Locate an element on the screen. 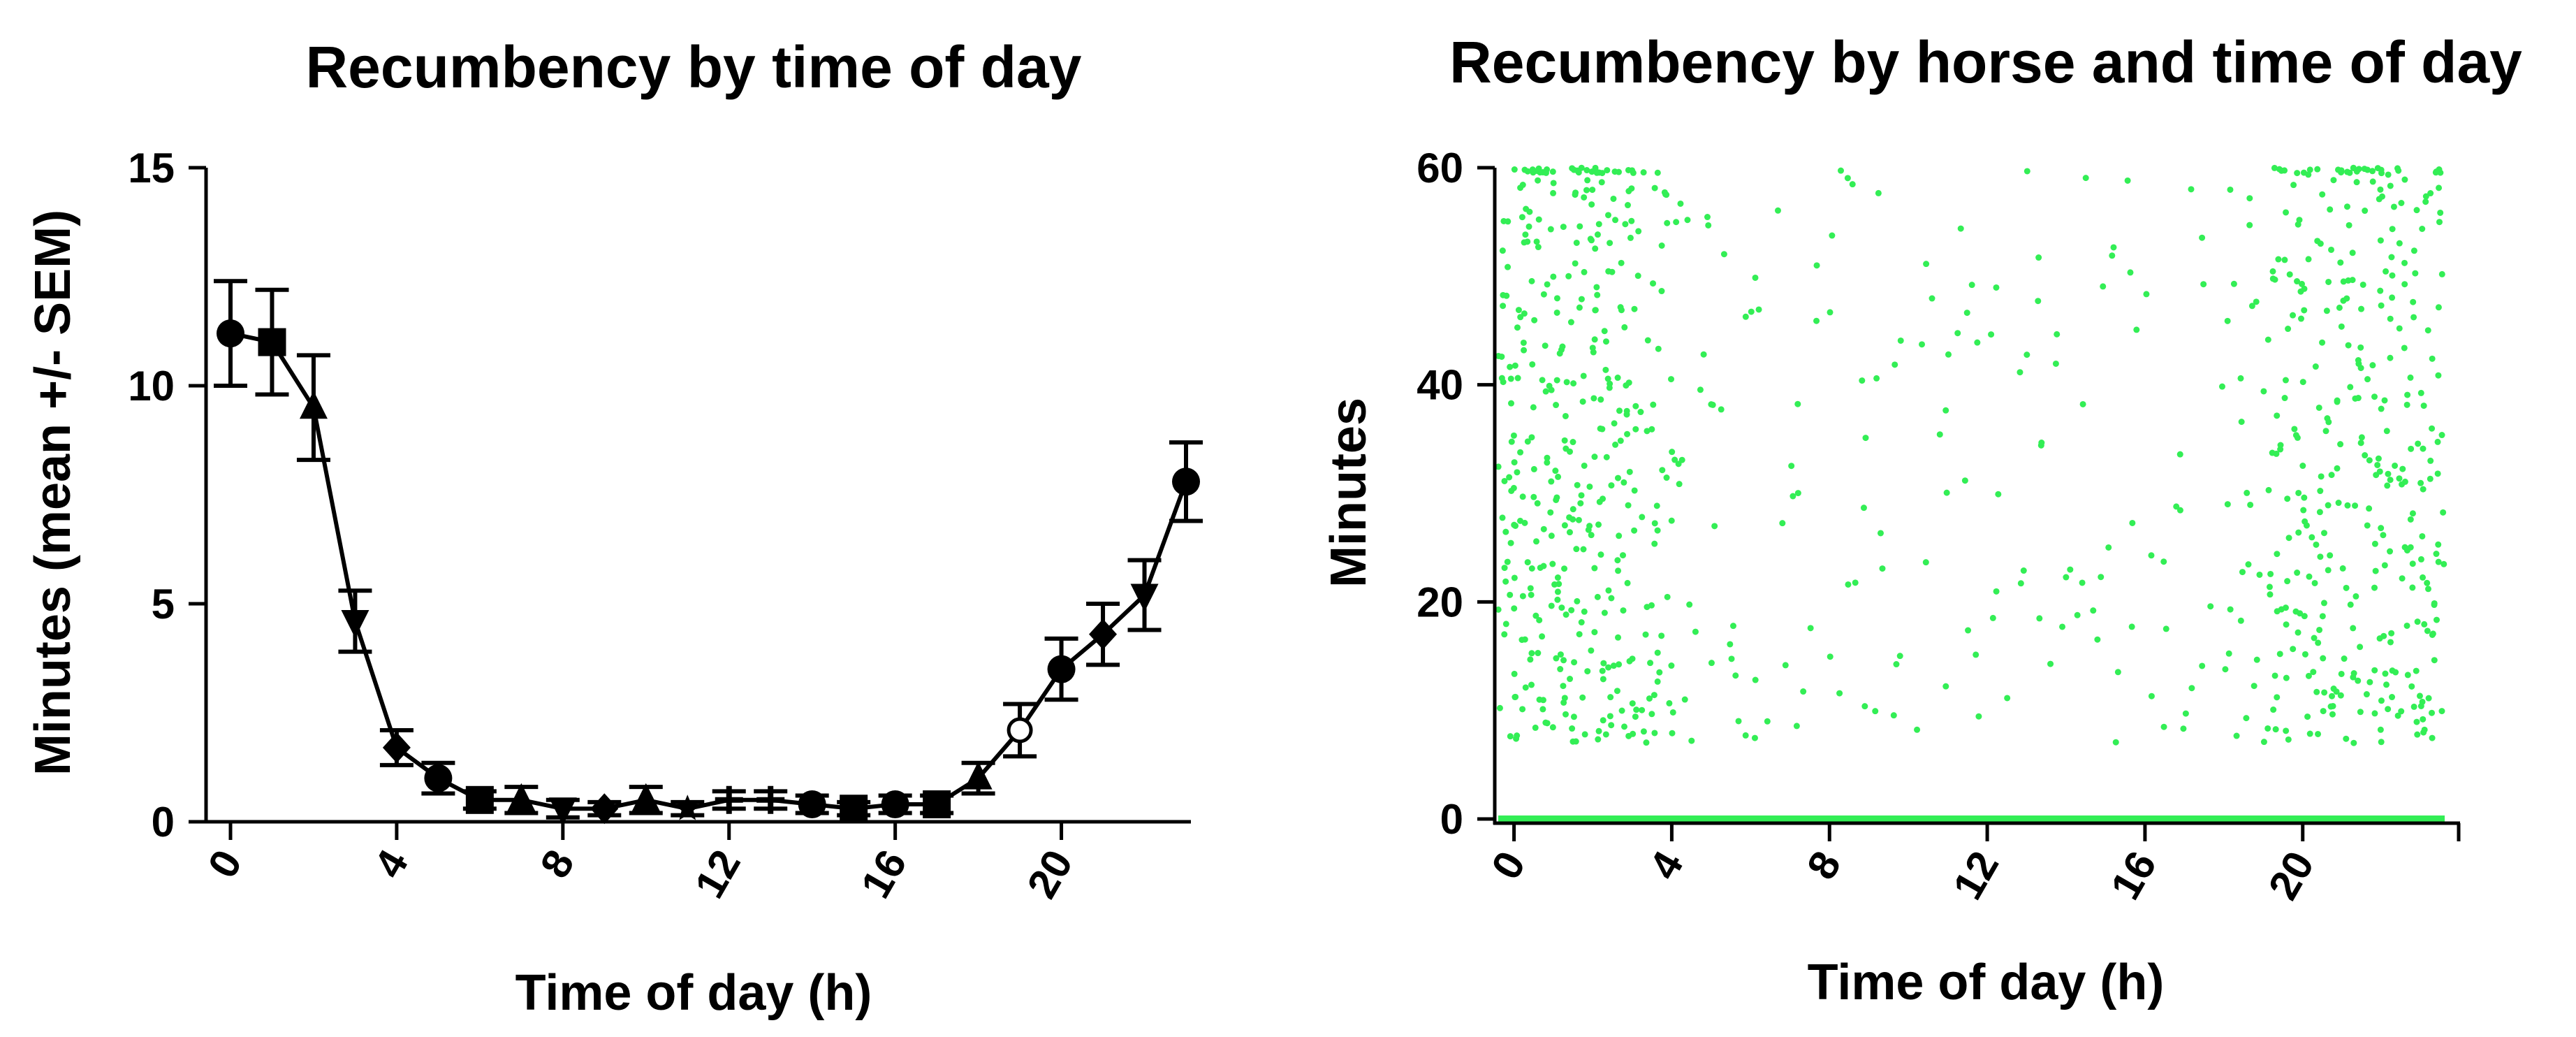 The width and height of the screenshot is (2576, 1037). left-x-tick-label: 0 is located at coordinates (225, 863).